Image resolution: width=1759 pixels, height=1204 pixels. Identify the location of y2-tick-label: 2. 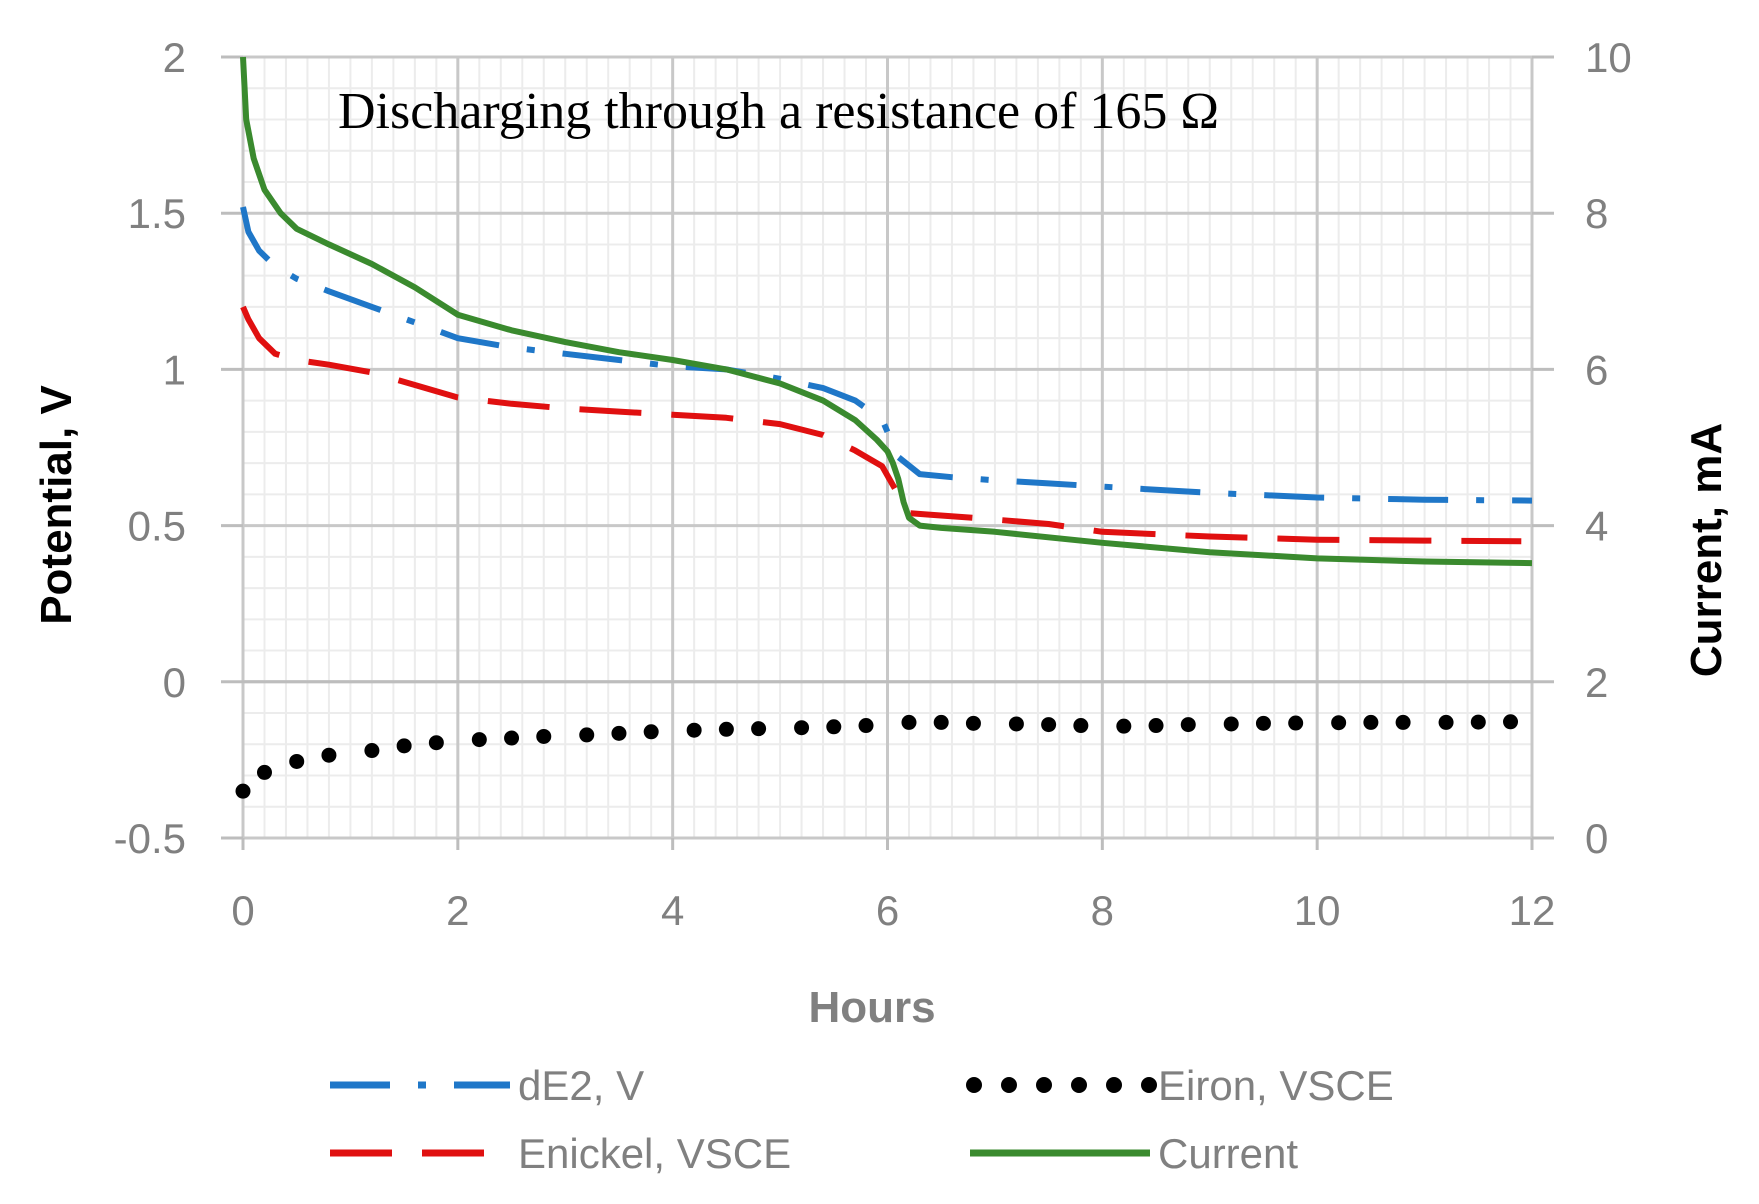
(1596, 682).